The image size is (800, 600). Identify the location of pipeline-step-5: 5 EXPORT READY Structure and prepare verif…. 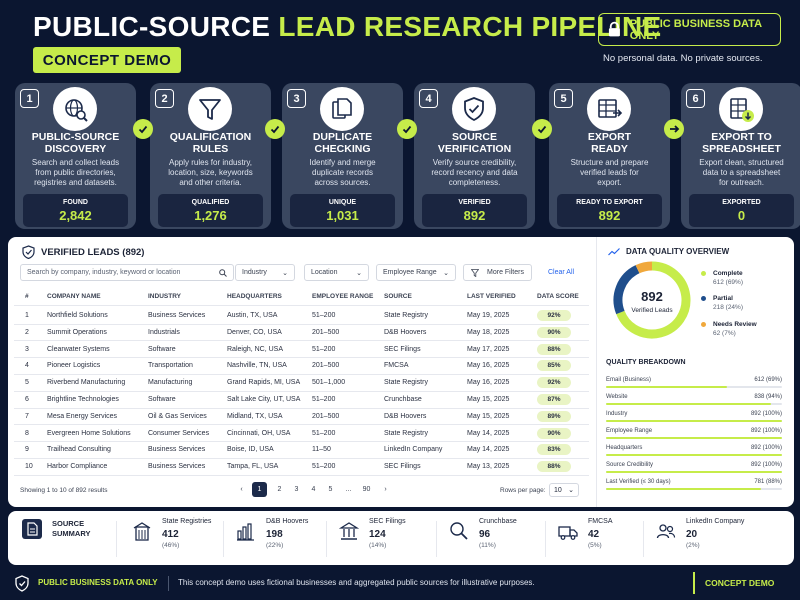
(609, 156).